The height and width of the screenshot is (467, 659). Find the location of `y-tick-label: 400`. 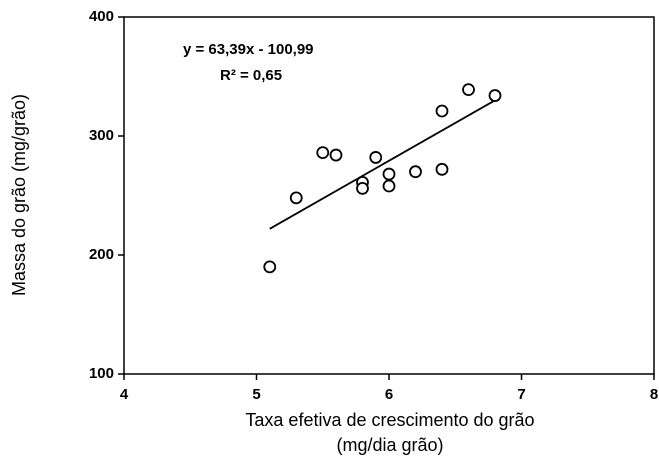

y-tick-label: 400 is located at coordinates (101, 16).